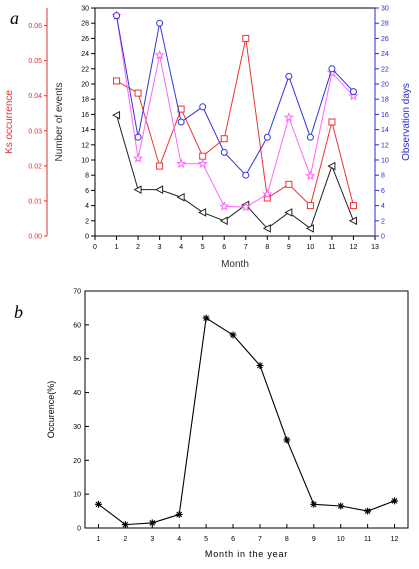  What do you see at coordinates (117, 247) in the screenshot?
I see `x-tick-label-a: 1` at bounding box center [117, 247].